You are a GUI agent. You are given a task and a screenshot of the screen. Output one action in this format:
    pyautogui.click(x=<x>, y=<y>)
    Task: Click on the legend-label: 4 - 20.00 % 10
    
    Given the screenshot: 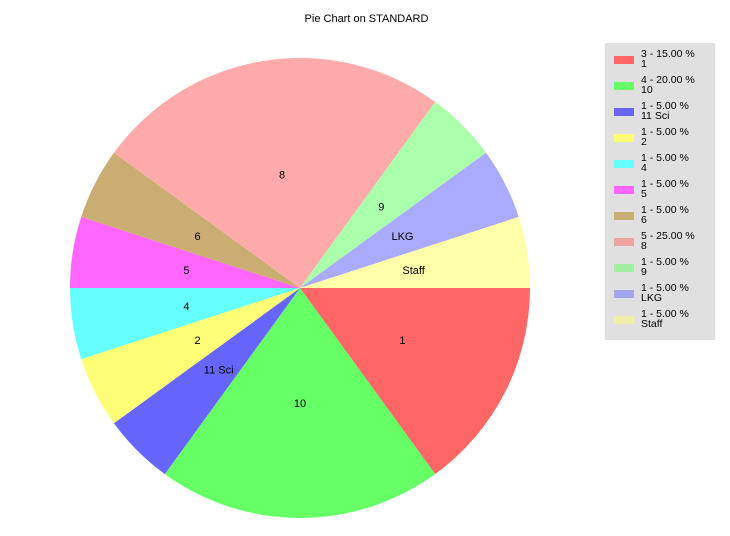 What is the action you would take?
    pyautogui.click(x=668, y=85)
    